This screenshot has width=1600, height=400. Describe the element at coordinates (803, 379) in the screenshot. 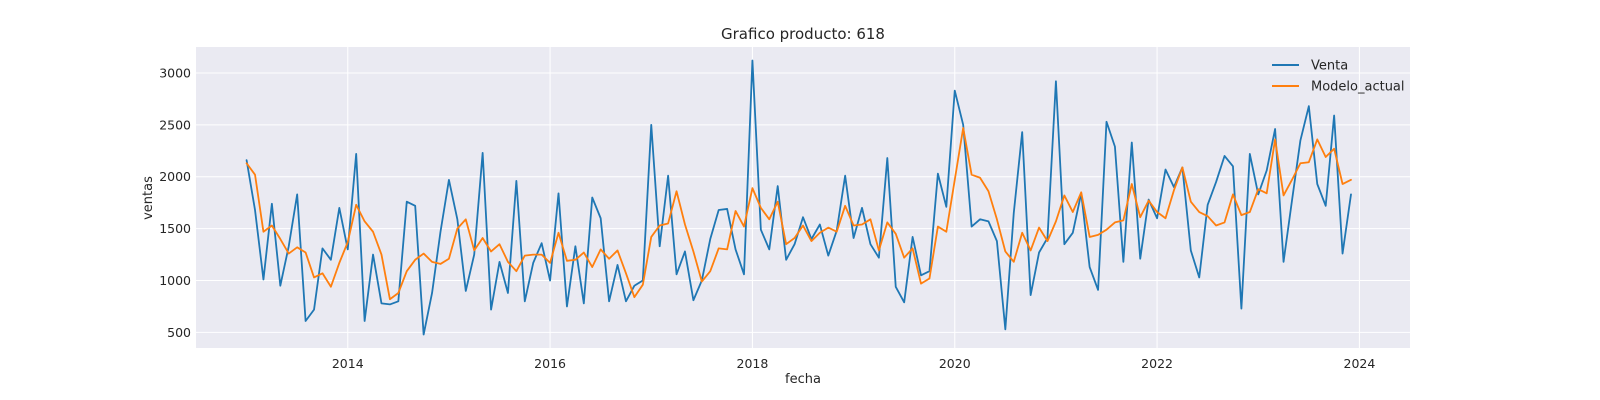

I see `x-axis-label: fecha` at that location.